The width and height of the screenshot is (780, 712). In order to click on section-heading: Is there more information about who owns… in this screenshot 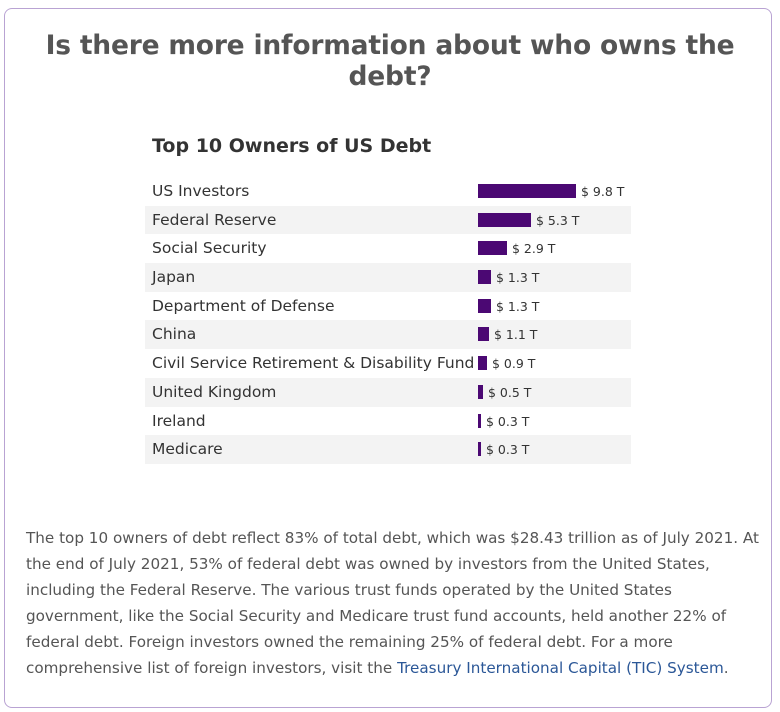, I will do `click(390, 61)`.